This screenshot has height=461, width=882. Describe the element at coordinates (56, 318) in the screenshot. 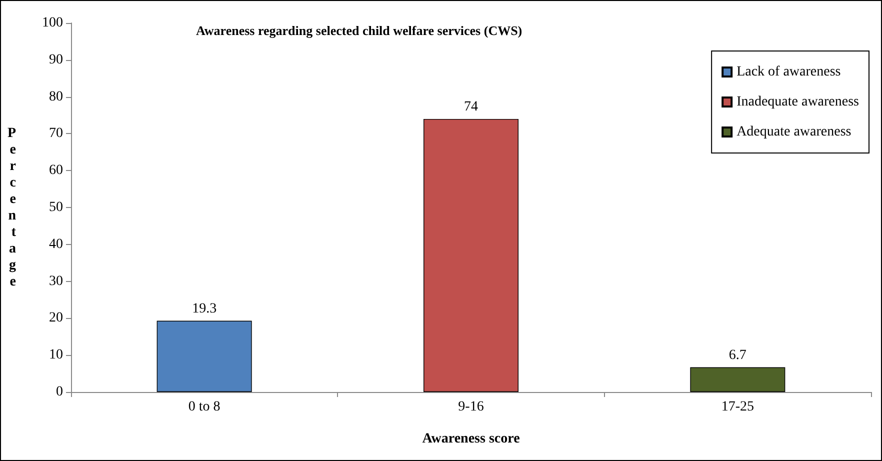

I see `y-tick-label: 20` at that location.